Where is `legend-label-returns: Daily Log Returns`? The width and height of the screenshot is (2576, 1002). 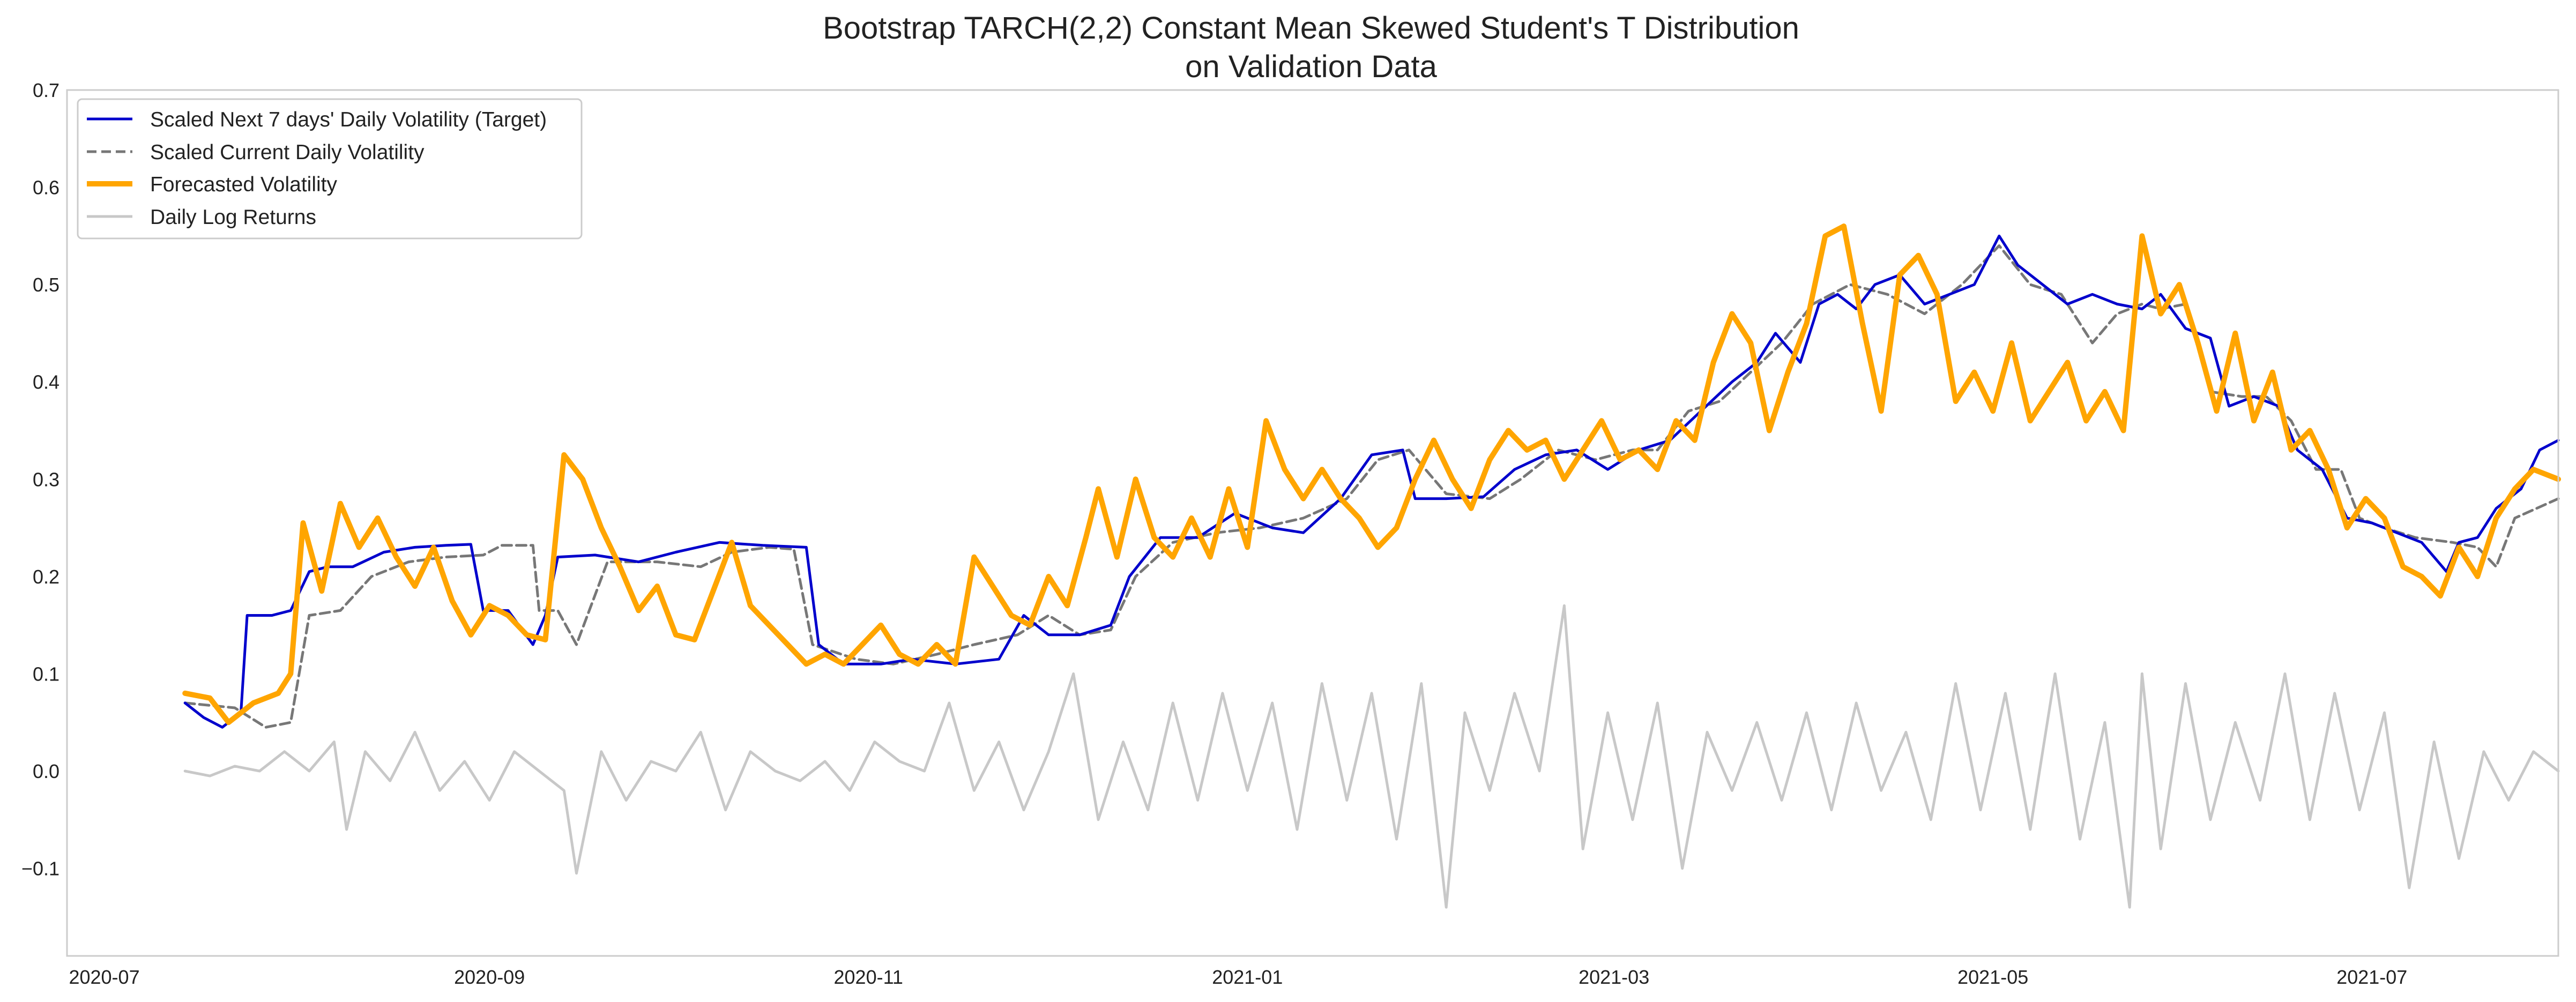
legend-label-returns: Daily Log Returns is located at coordinates (233, 218).